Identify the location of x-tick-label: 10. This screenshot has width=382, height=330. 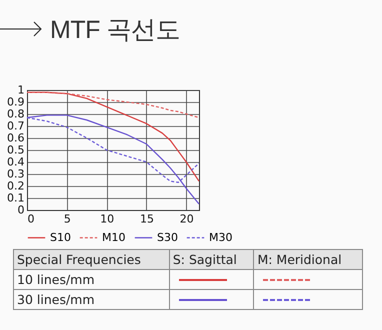
(107, 219).